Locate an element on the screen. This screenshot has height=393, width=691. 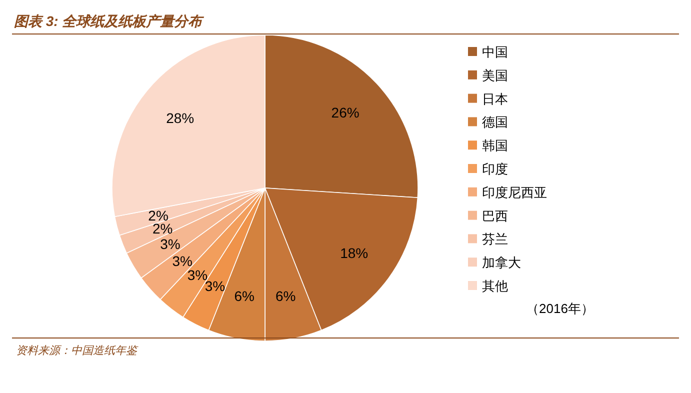
text: 资料来源：中国造纸年鉴 is located at coordinates (77, 350).